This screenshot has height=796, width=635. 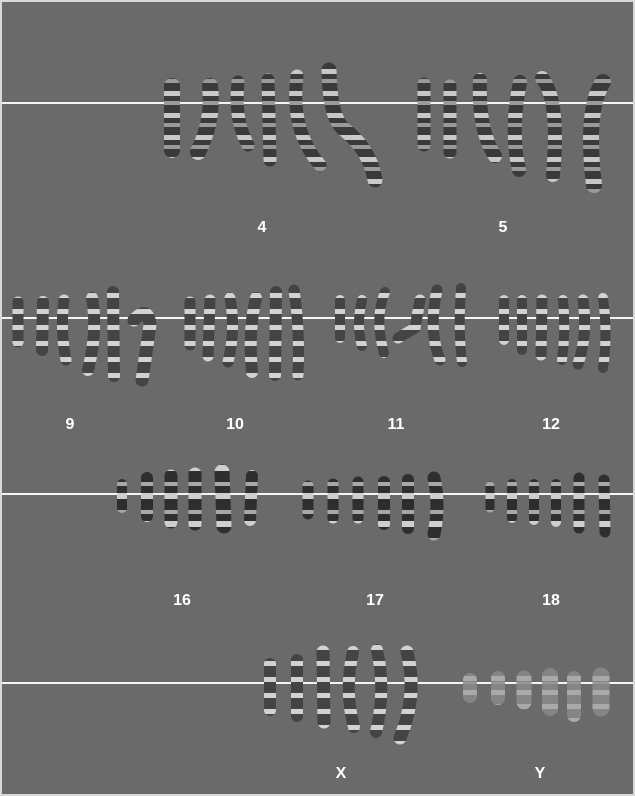 What do you see at coordinates (548, 505) in the screenshot?
I see `chromosome-18-group` at bounding box center [548, 505].